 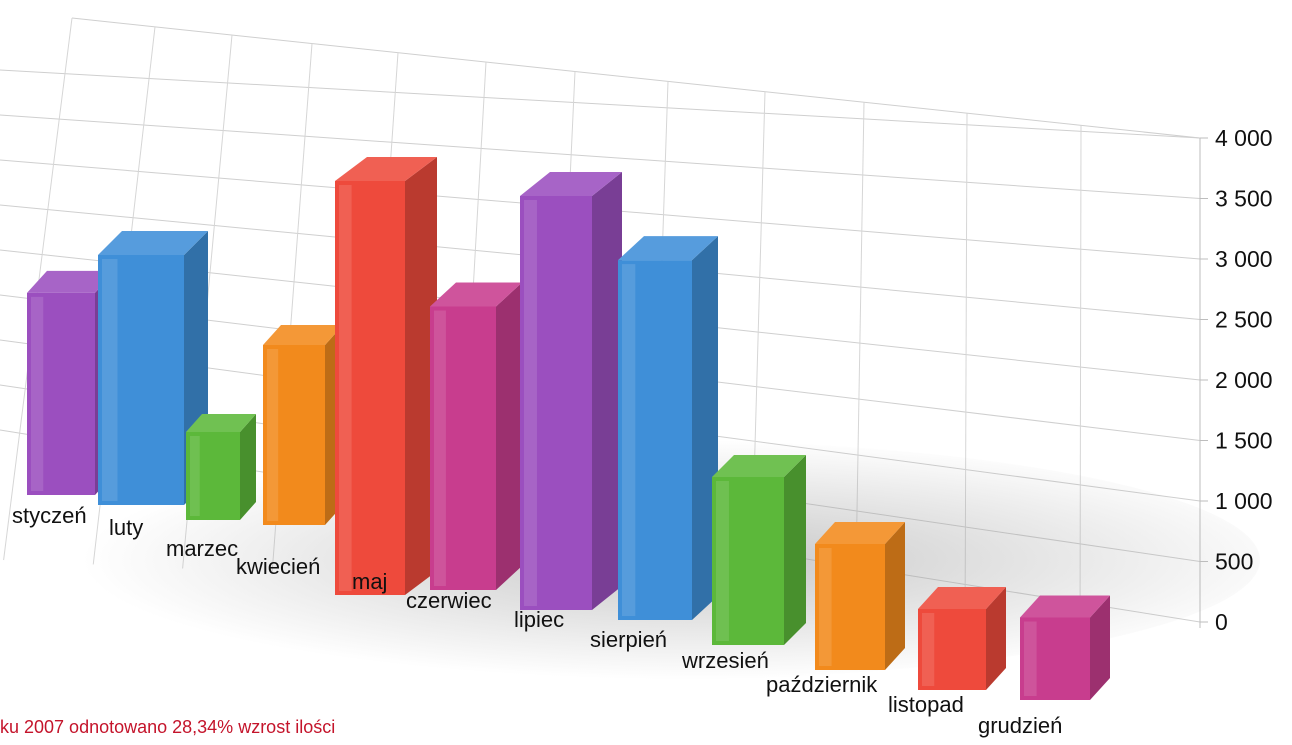 I want to click on y-tick-label: 4 000, so click(x=1244, y=138).